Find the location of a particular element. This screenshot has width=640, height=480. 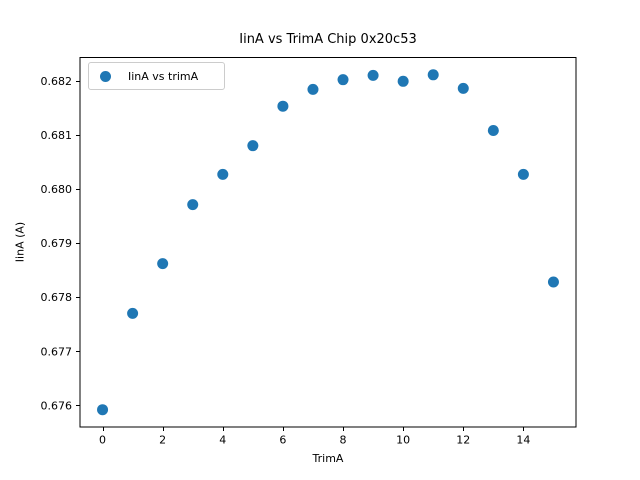

x-tick-label: 6 is located at coordinates (282, 440).